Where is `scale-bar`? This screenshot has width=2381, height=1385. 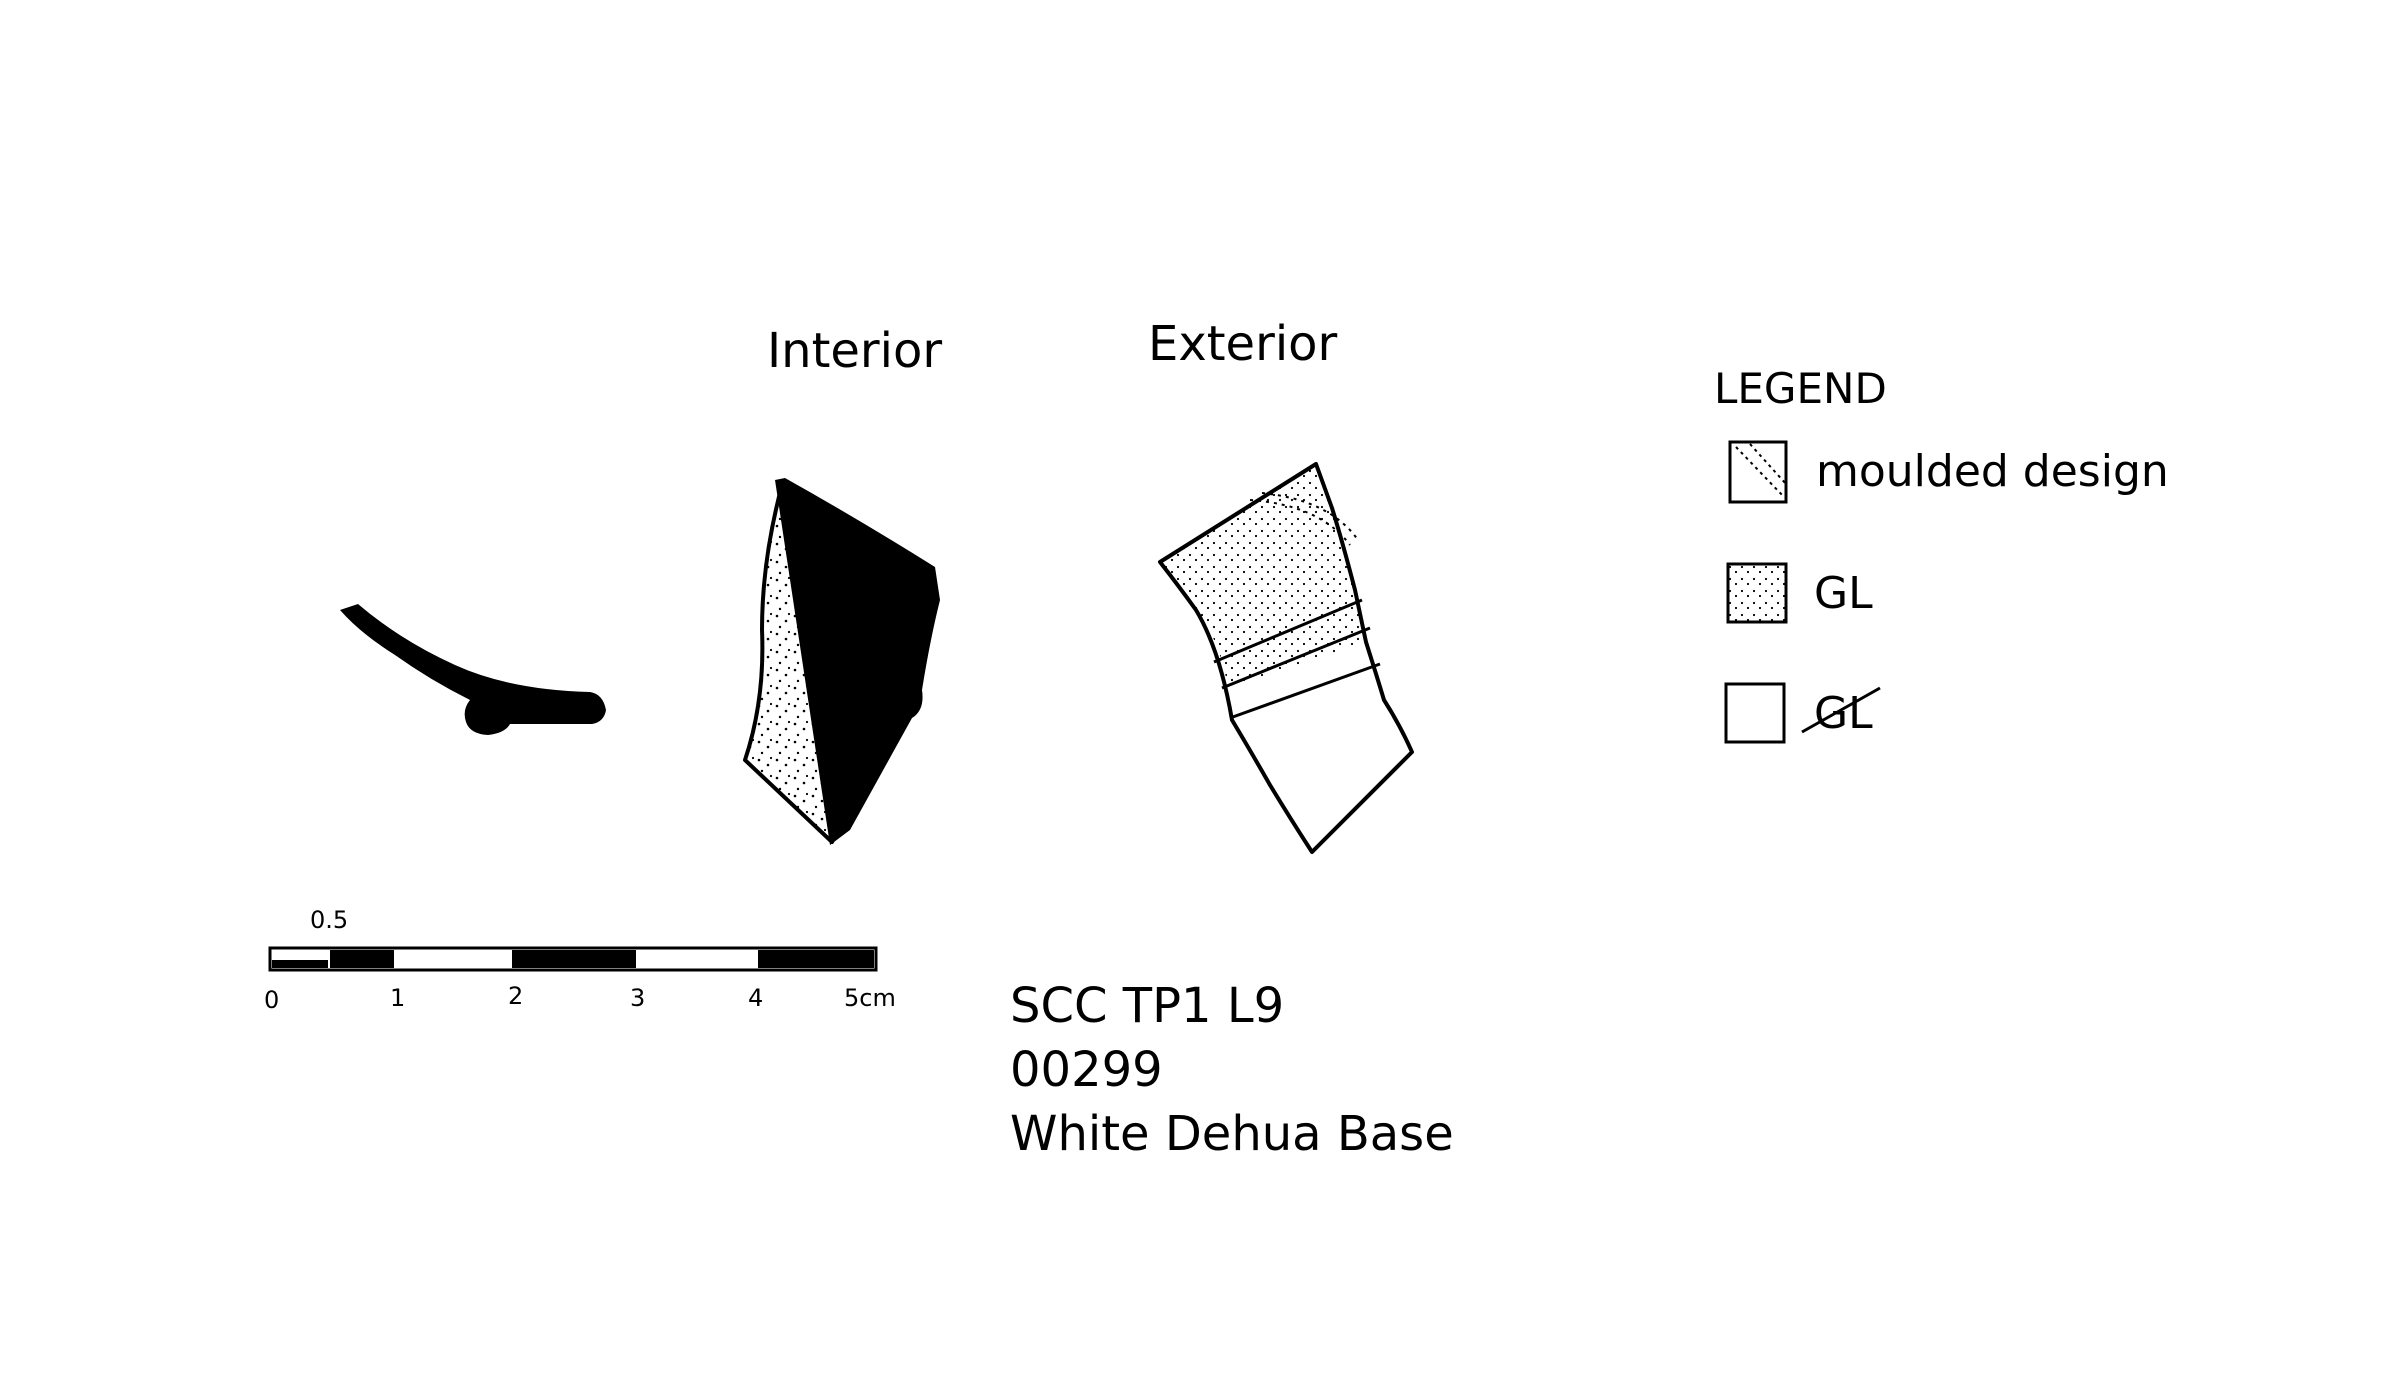
scale-bar is located at coordinates (573, 959).